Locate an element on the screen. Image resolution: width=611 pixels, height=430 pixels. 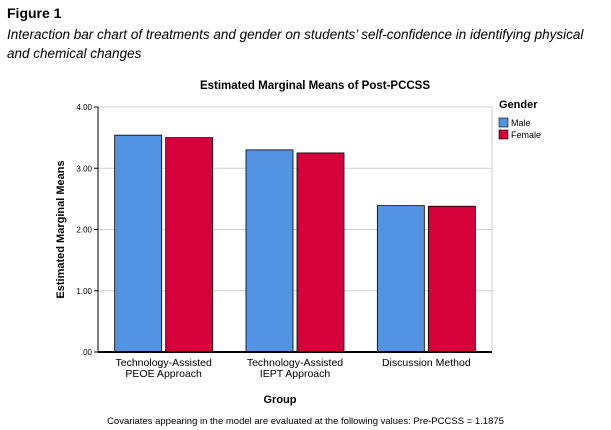
legend-swatch-male is located at coordinates (503, 122).